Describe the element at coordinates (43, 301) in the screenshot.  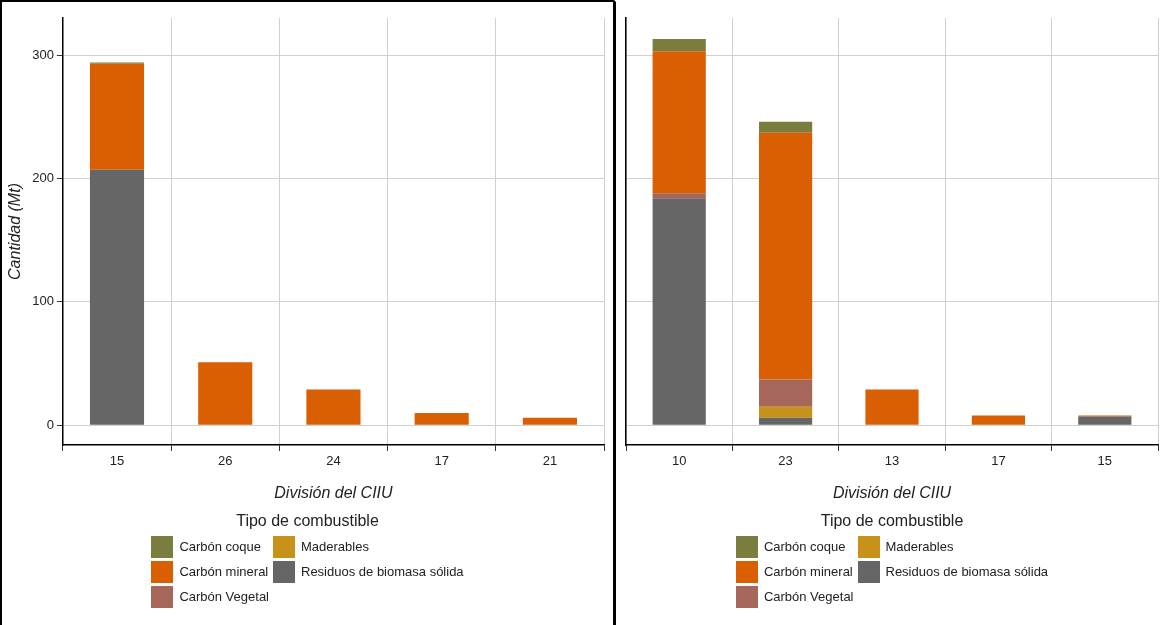
I see `y-tick-label: 100` at that location.